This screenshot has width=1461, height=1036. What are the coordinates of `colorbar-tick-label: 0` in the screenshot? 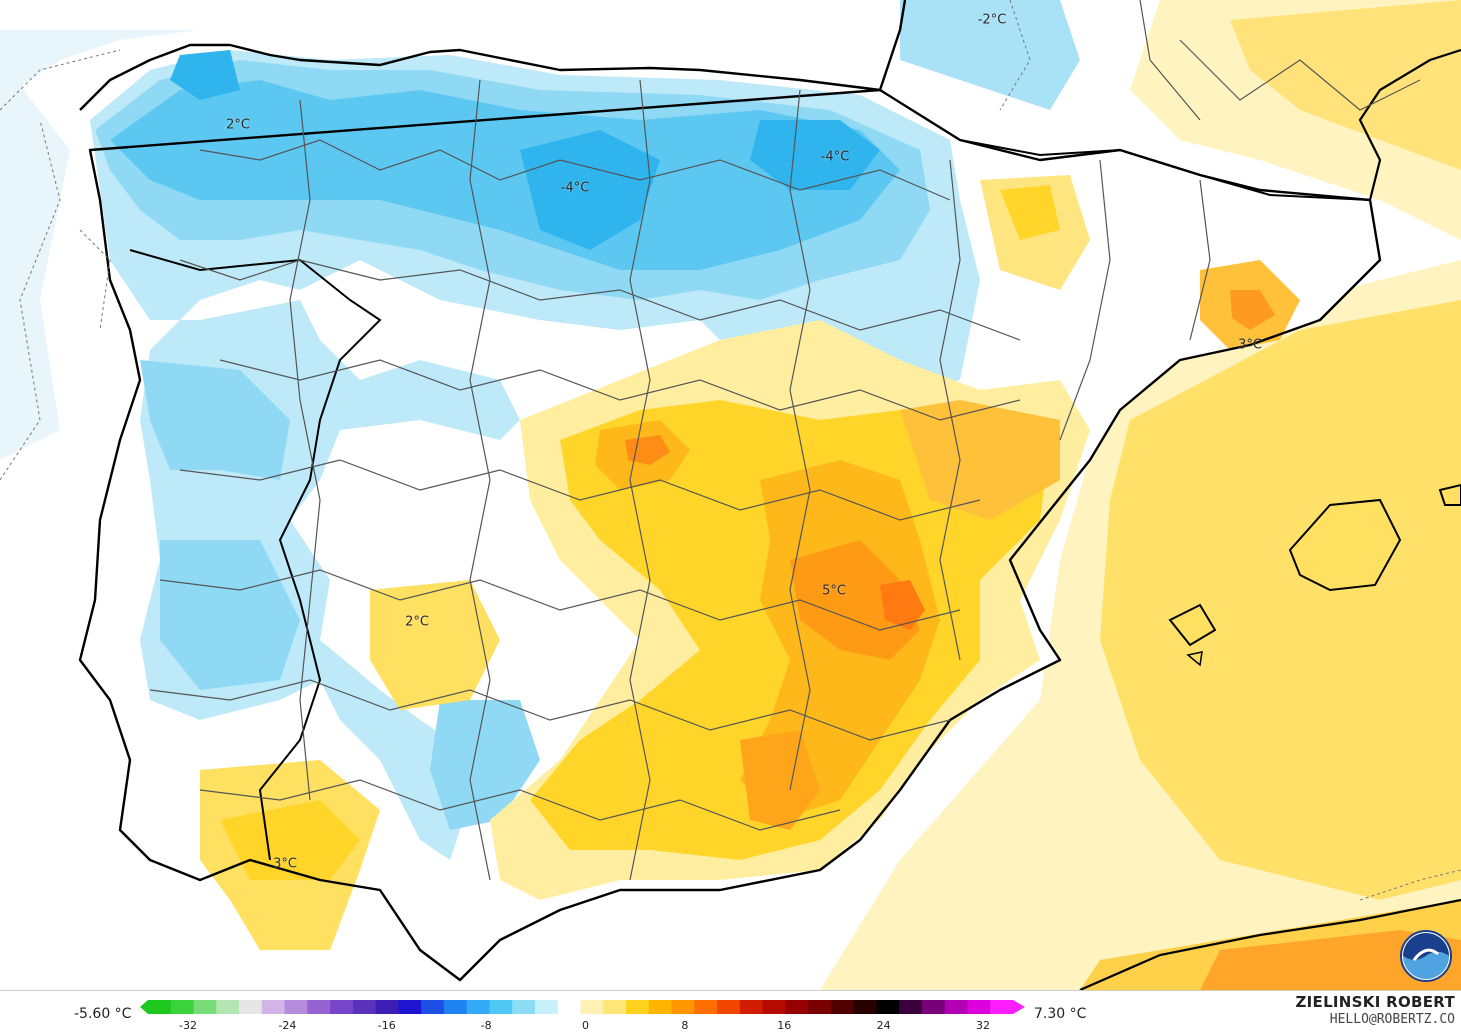 It's located at (585, 1025).